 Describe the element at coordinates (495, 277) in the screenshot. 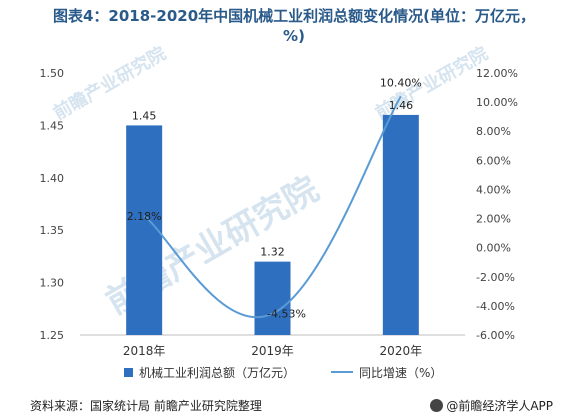

I see `y-right-tick-label: -2.00%` at that location.